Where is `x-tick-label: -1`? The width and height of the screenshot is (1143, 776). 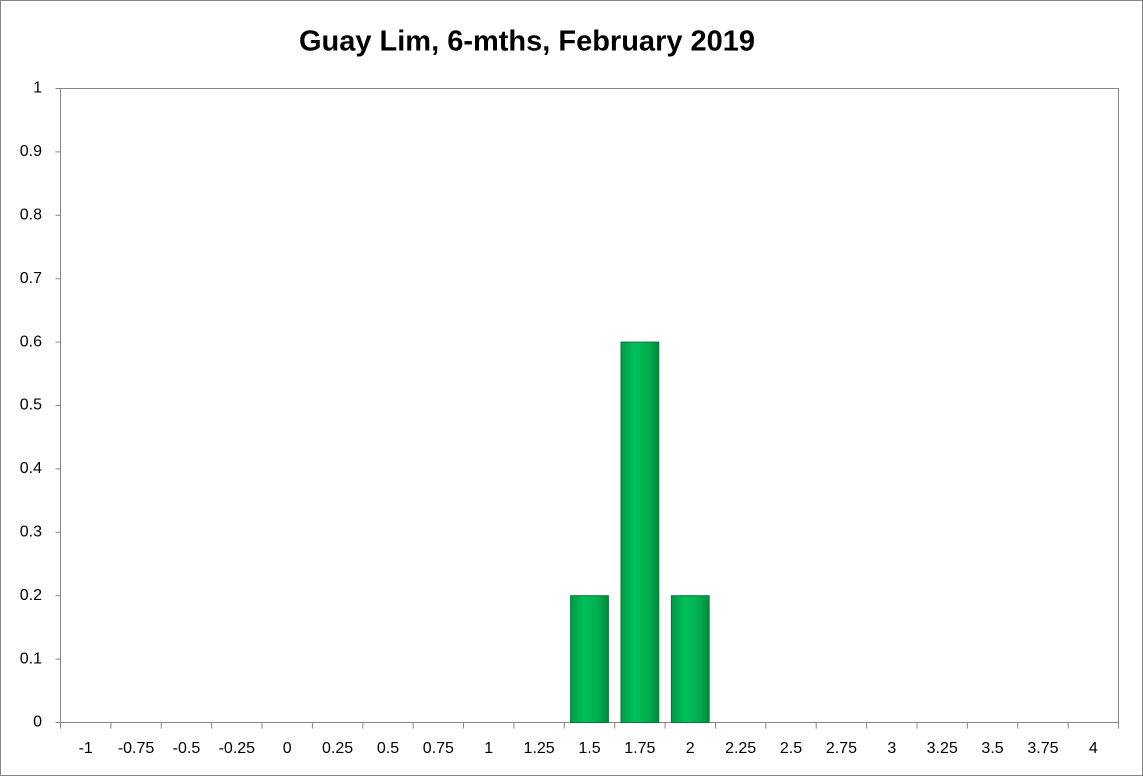 x-tick-label: -1 is located at coordinates (86, 748).